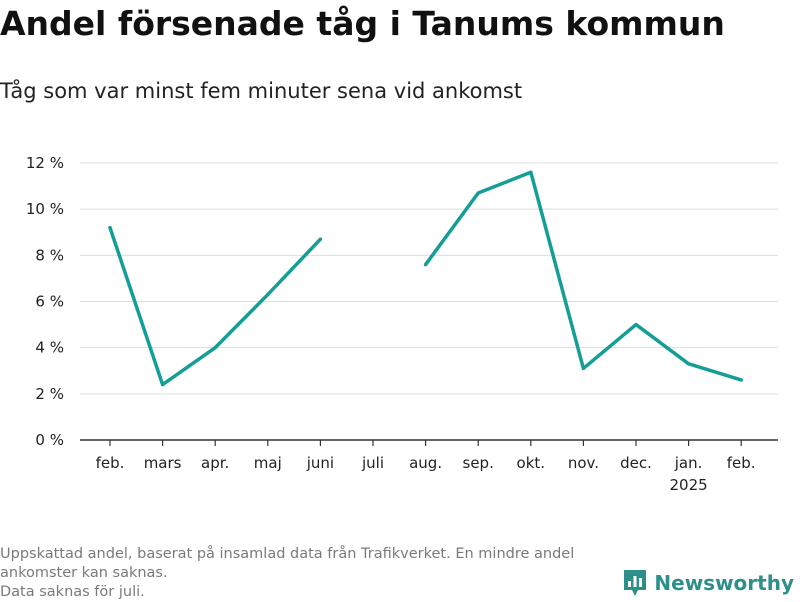  What do you see at coordinates (425, 463) in the screenshot?
I see `x-tick-label: aug.` at bounding box center [425, 463].